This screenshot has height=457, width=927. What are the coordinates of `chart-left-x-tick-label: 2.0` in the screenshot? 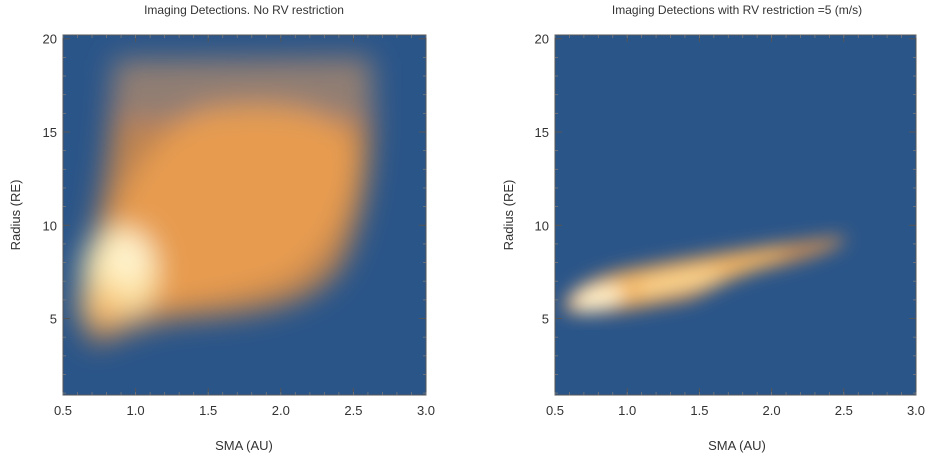 It's located at (281, 410).